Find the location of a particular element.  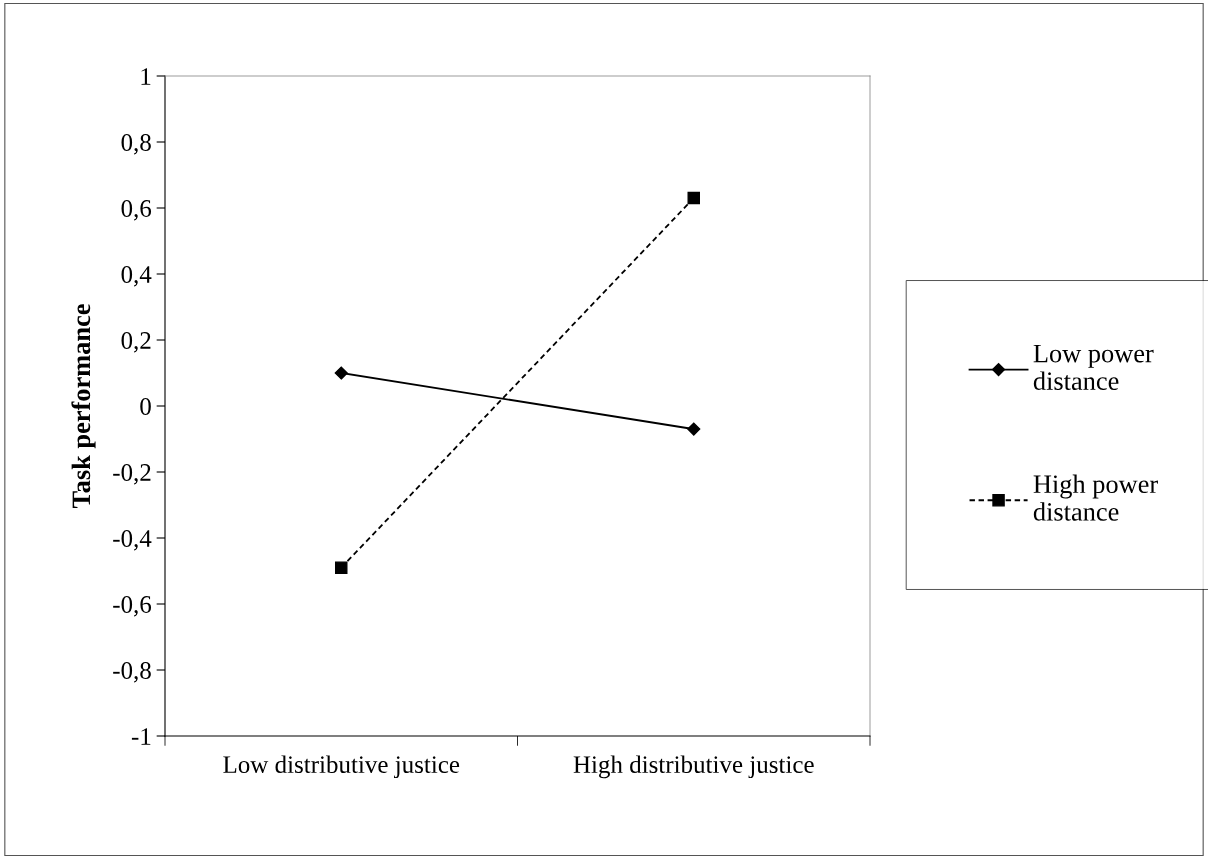

x-tick-label: Low distributive justice is located at coordinates (341, 767).